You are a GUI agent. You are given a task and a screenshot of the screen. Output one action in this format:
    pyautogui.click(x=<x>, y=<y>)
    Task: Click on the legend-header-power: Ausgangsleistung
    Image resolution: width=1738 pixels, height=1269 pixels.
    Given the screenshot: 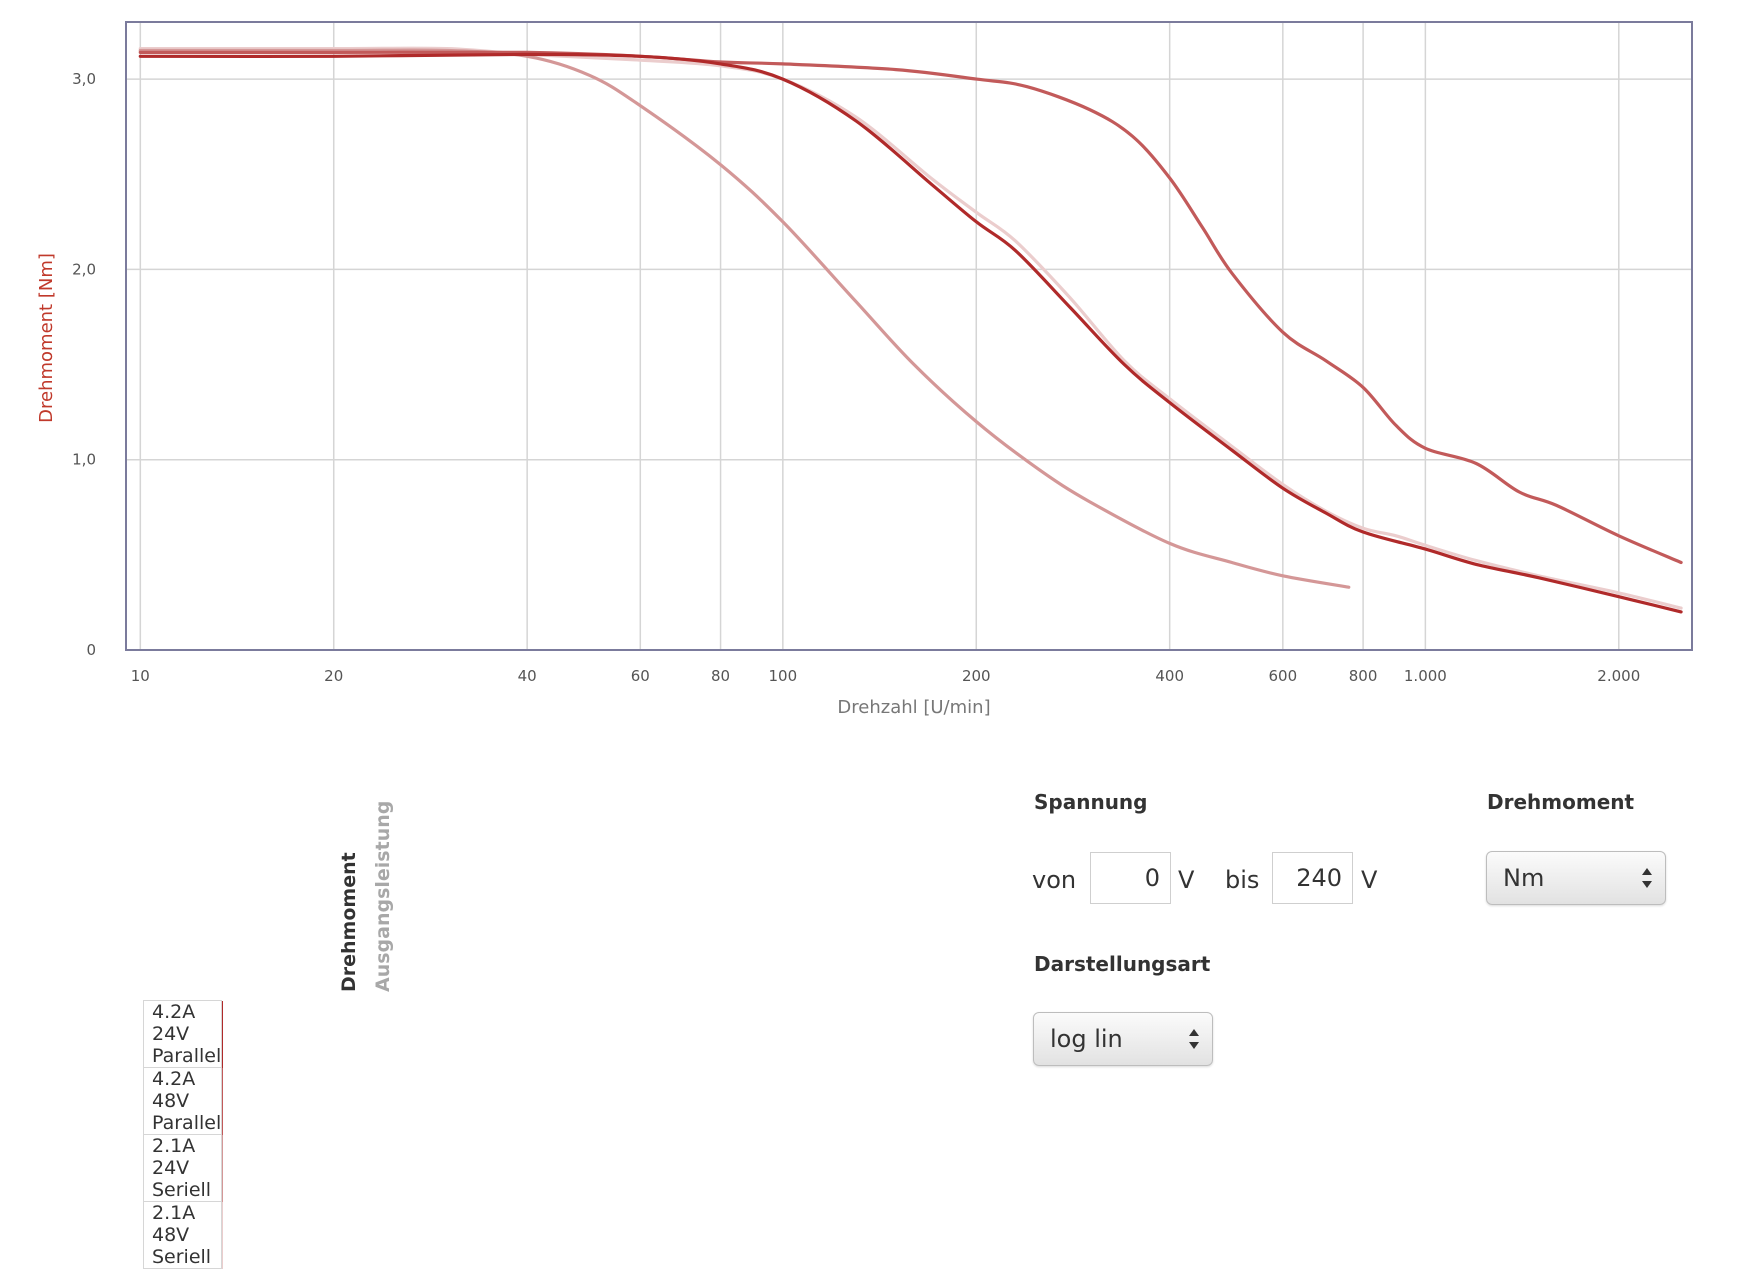 What is the action you would take?
    pyautogui.click(x=383, y=886)
    